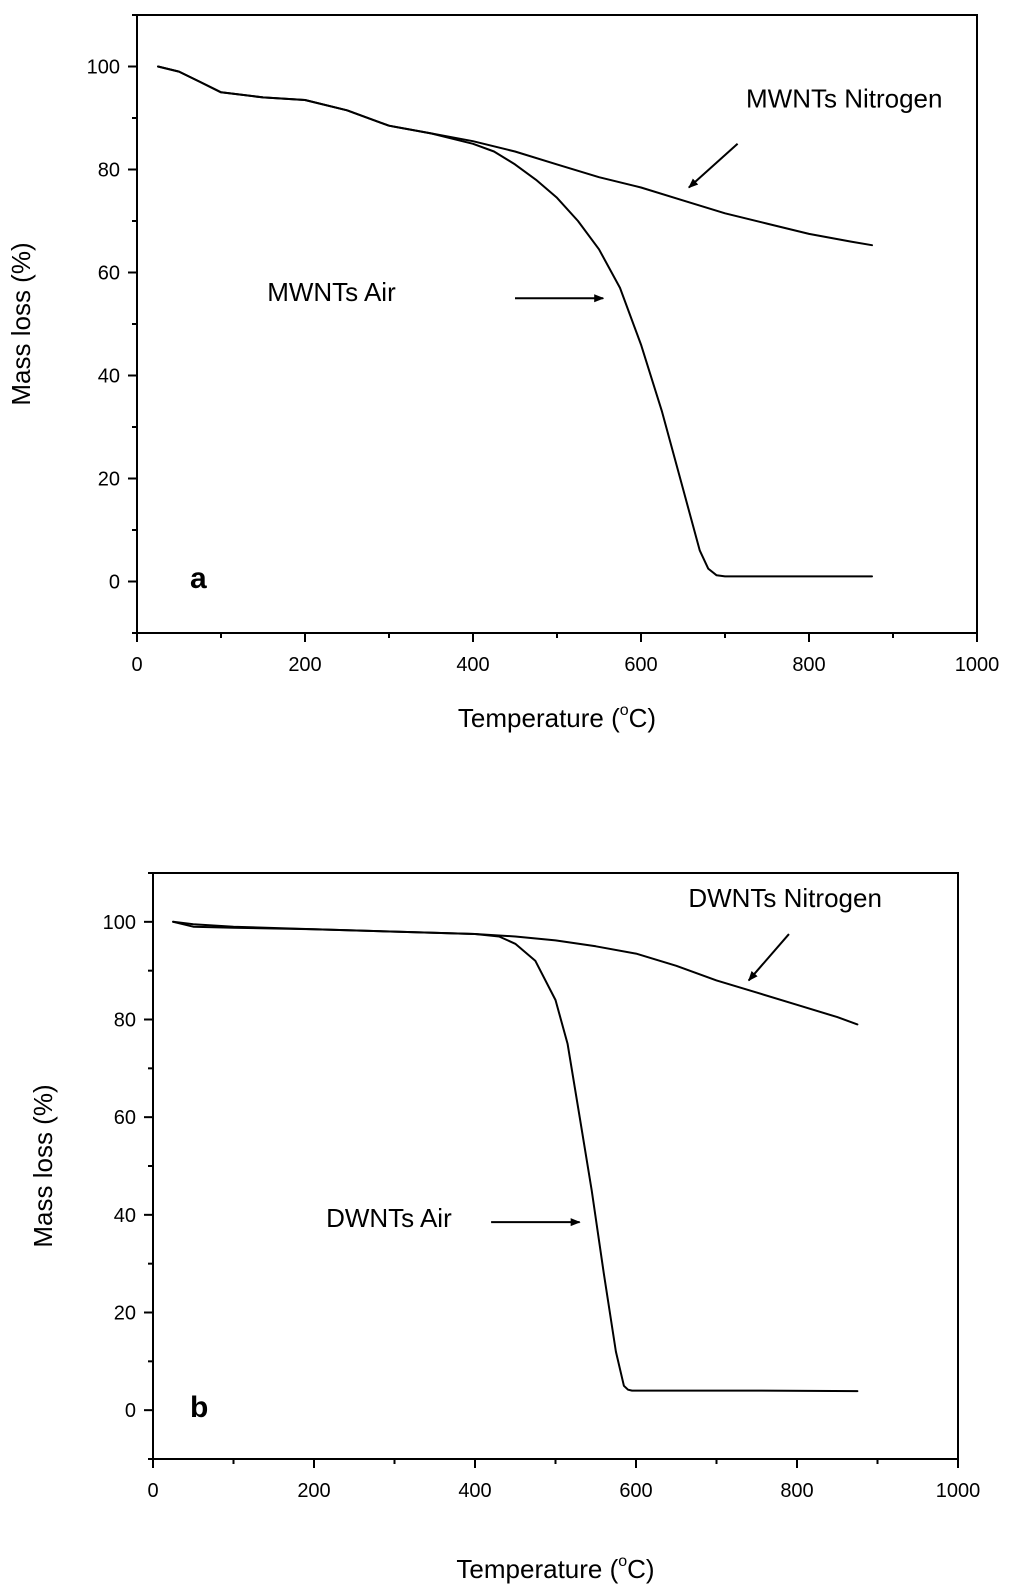 This screenshot has width=1024, height=1592. What do you see at coordinates (844, 99) in the screenshot?
I see `panel-a-annotation-mwnts-nitrogen: MWNTs Nitrogen` at bounding box center [844, 99].